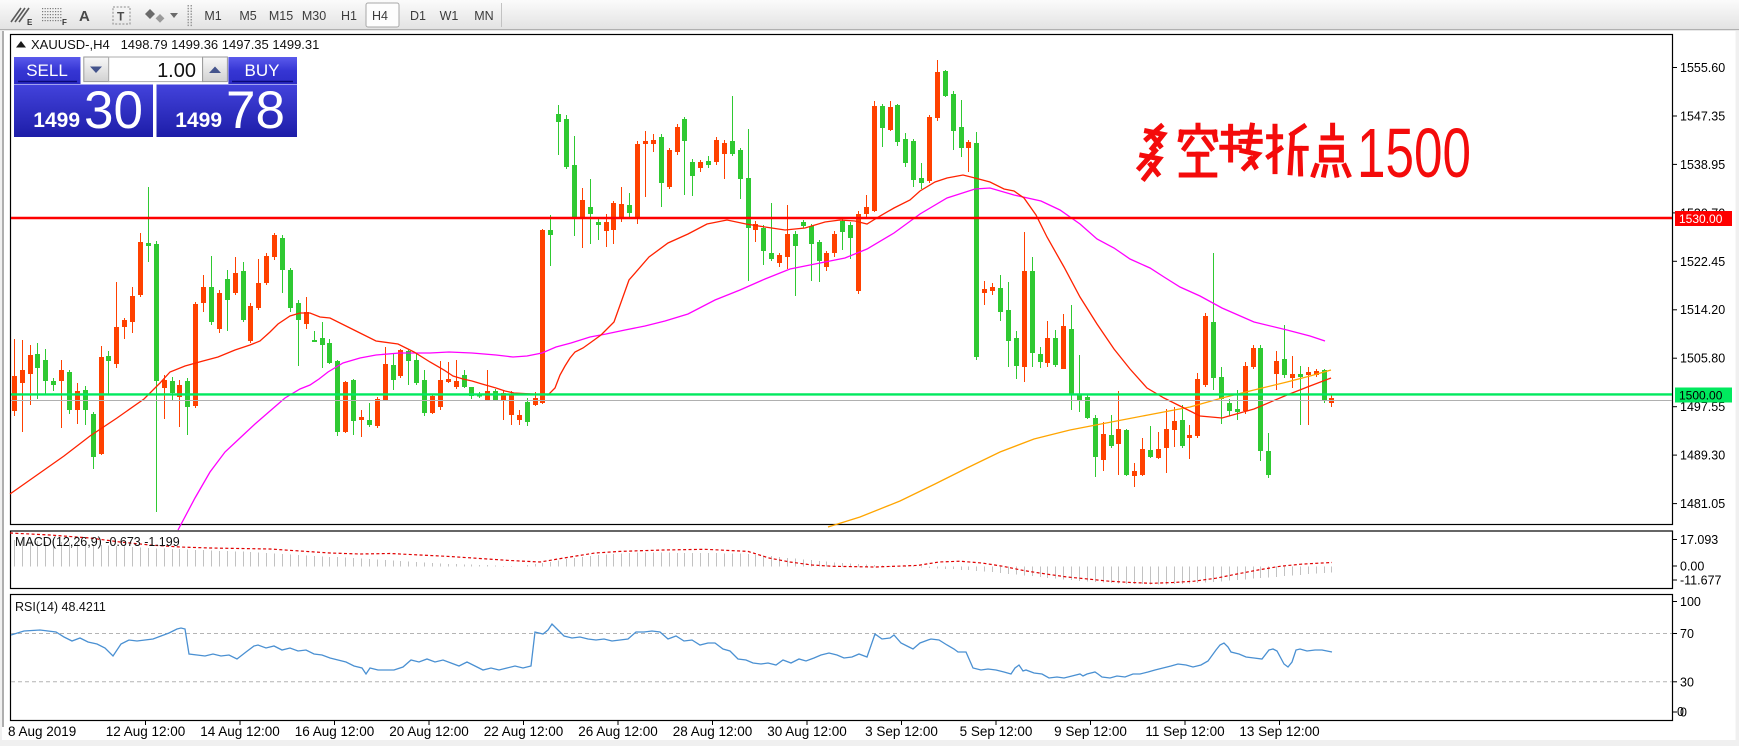  I want to click on svg-text: 1547.35, so click(1702, 117).